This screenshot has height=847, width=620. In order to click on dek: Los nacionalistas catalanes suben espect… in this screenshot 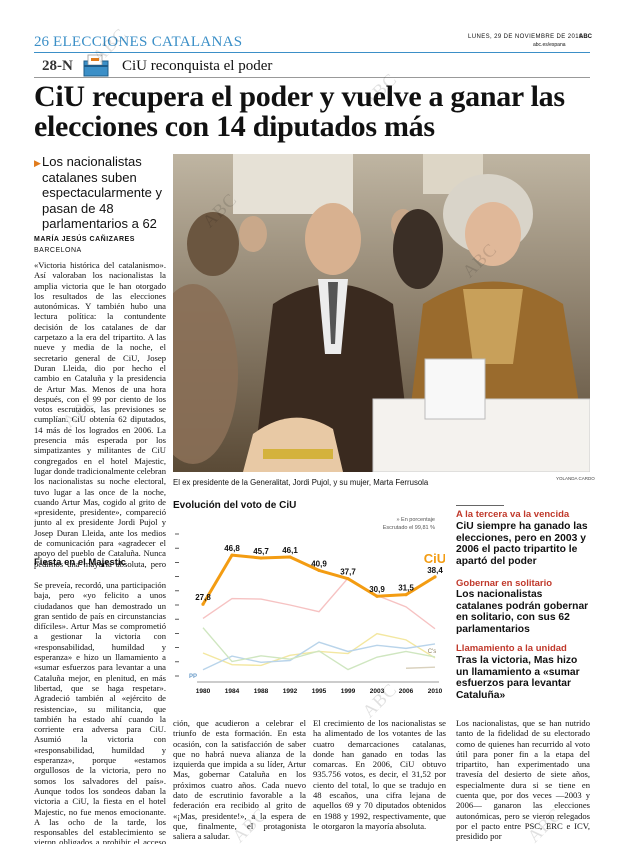, I will do `click(102, 192)`.